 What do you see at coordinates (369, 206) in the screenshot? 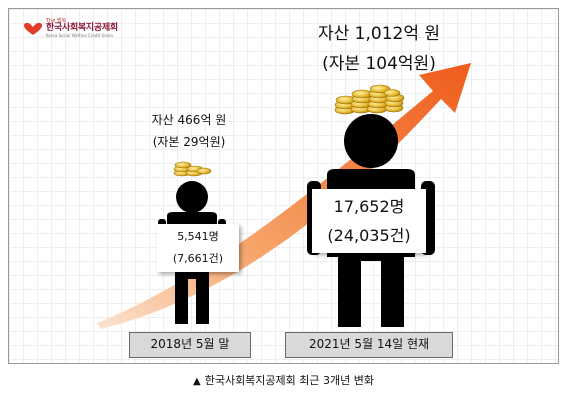
I see `members-2021-count: 17,652명` at bounding box center [369, 206].